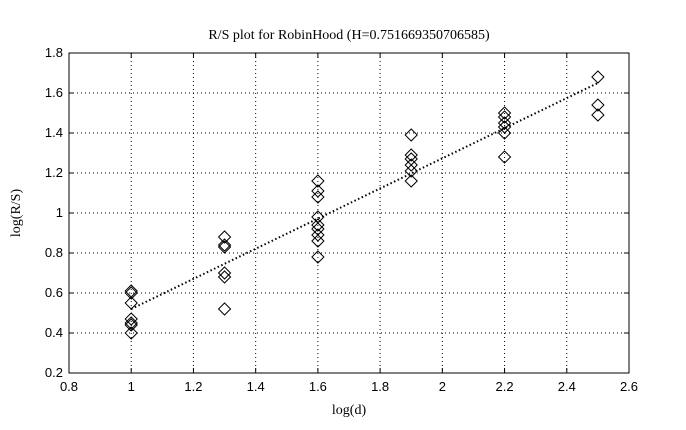 The image size is (686, 430). I want to click on x-tick-label: 2.6, so click(629, 386).